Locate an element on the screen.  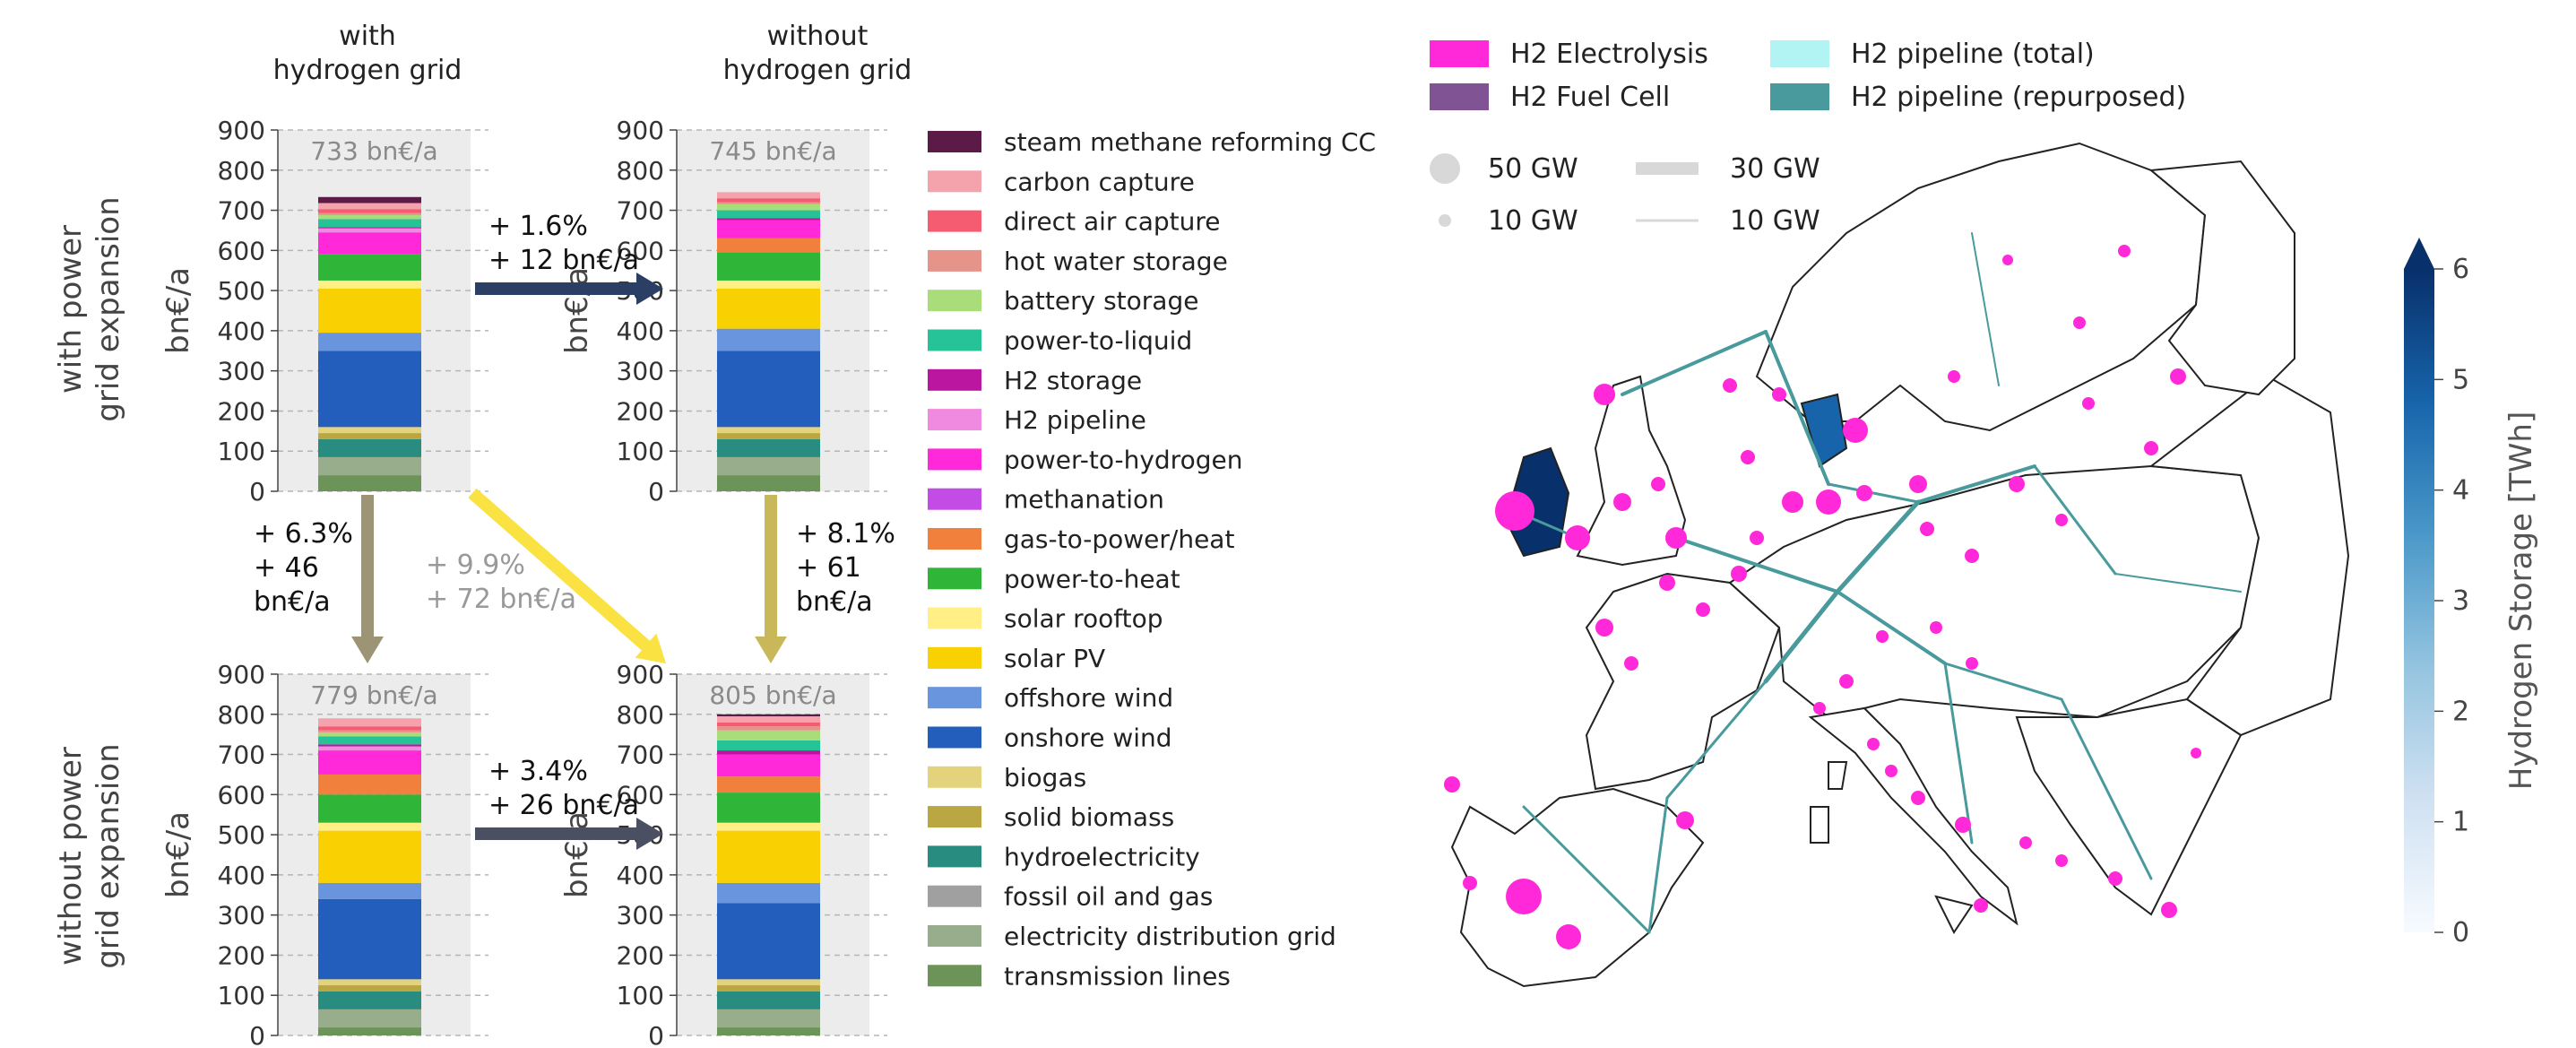
bar-segment-offshore-wind is located at coordinates (768, 339).